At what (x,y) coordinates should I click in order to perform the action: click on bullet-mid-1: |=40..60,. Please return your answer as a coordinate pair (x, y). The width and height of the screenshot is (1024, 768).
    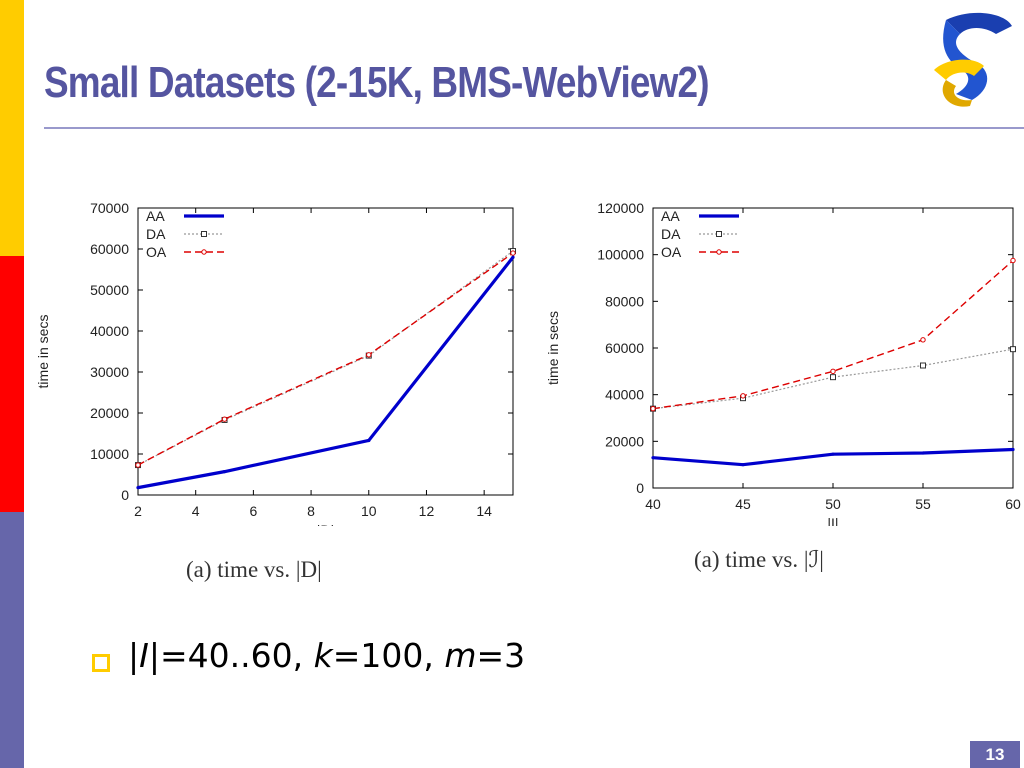
    Looking at the image, I should click on (231, 655).